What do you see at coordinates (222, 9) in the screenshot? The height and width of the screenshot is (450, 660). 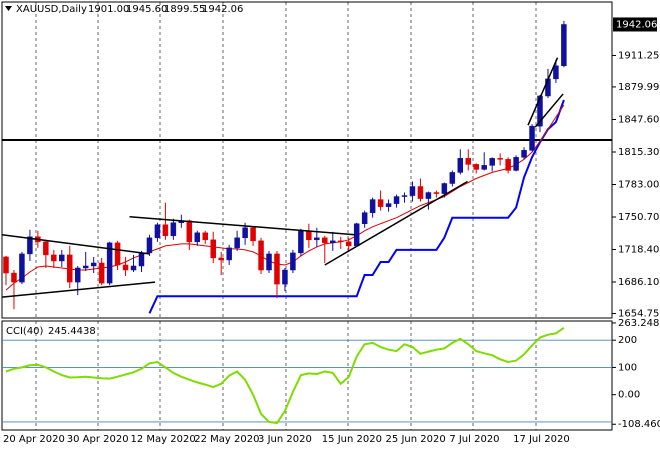 I see `close-label: 1942.06` at bounding box center [222, 9].